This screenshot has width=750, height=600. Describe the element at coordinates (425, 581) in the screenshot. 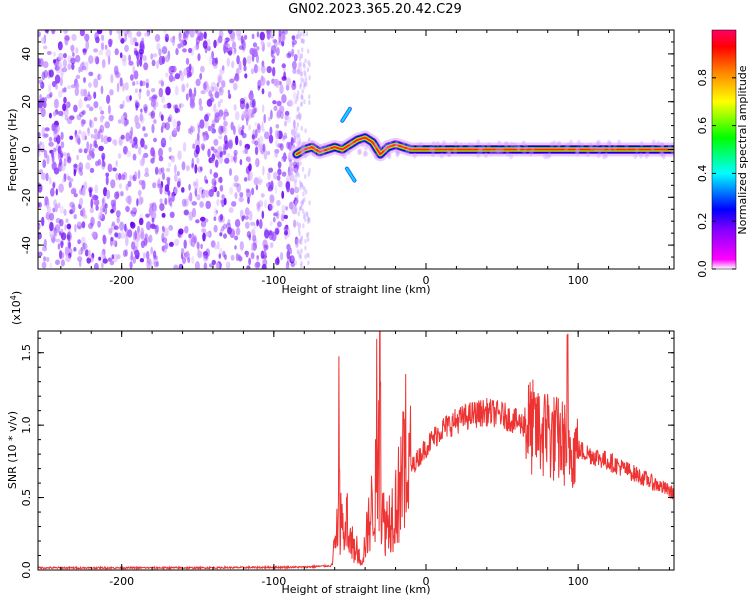

I see `snr-x-tick-label: 0` at that location.